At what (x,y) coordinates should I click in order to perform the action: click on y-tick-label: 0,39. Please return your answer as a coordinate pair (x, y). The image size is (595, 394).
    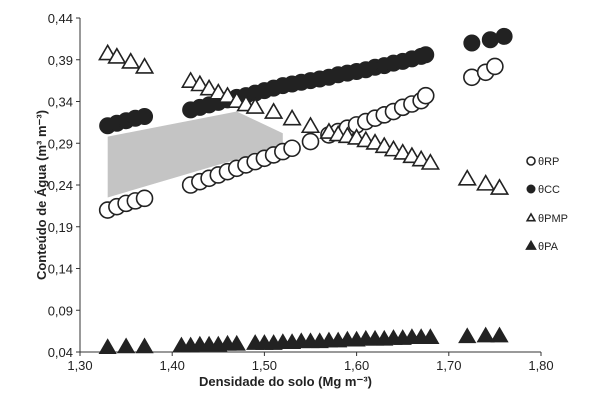
    Looking at the image, I should click on (60, 60).